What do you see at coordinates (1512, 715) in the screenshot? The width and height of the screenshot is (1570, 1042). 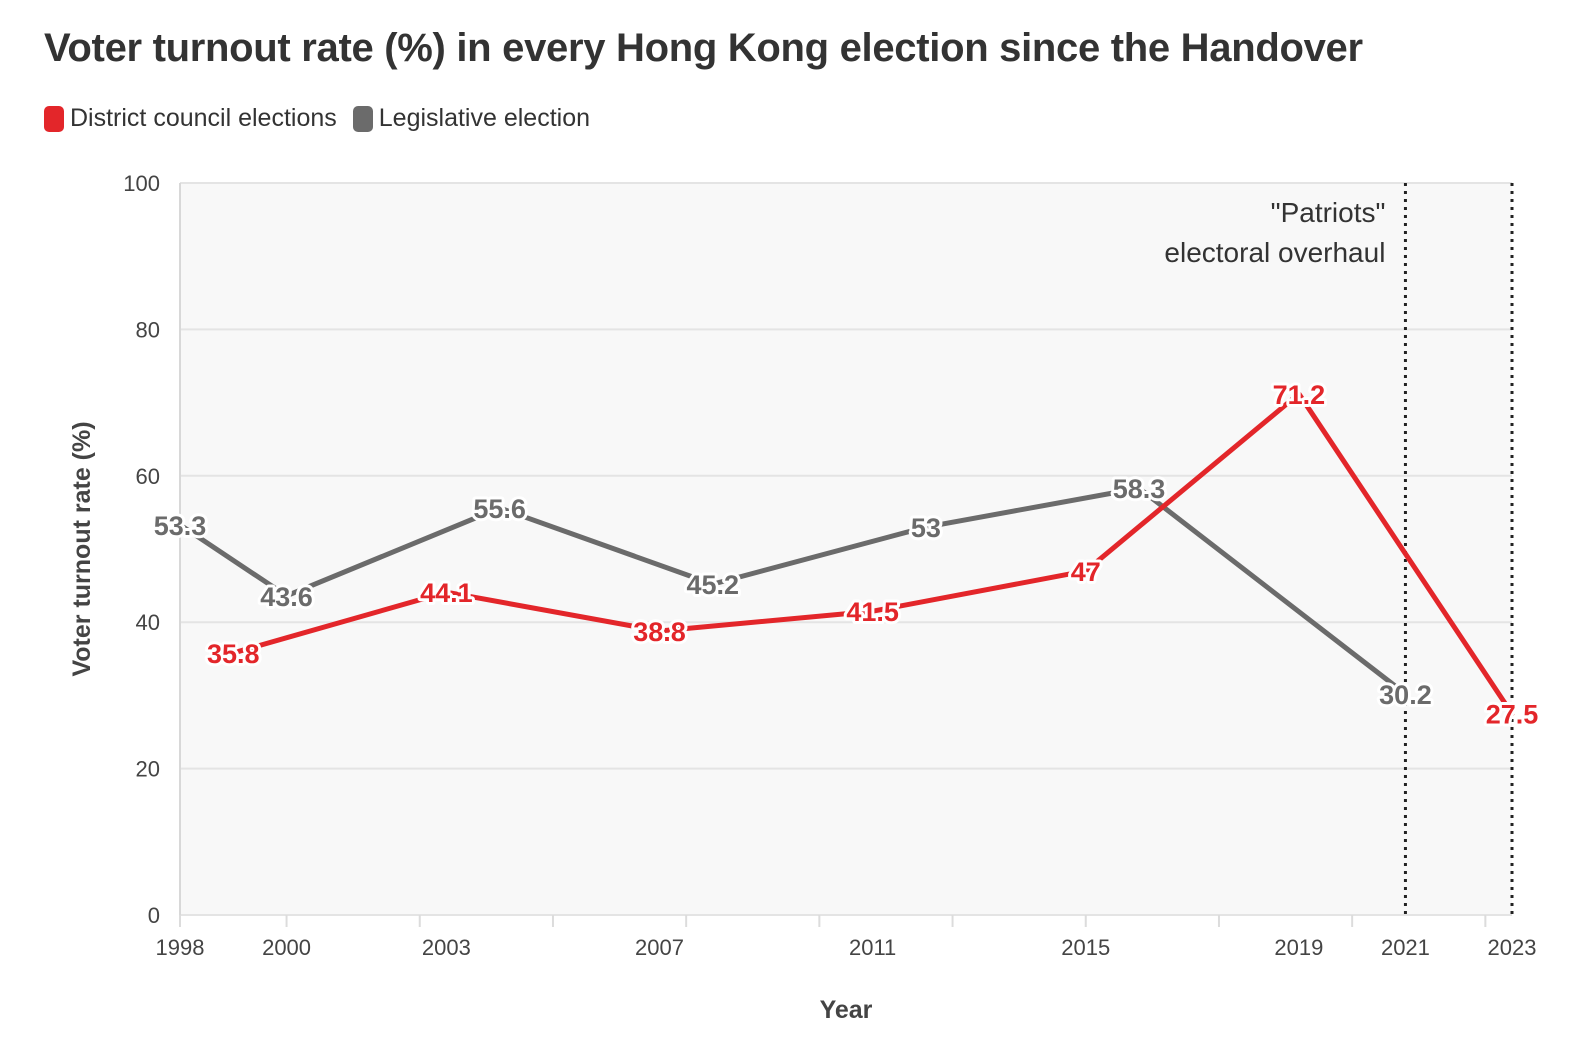 I see `district-data-label: 27.5` at bounding box center [1512, 715].